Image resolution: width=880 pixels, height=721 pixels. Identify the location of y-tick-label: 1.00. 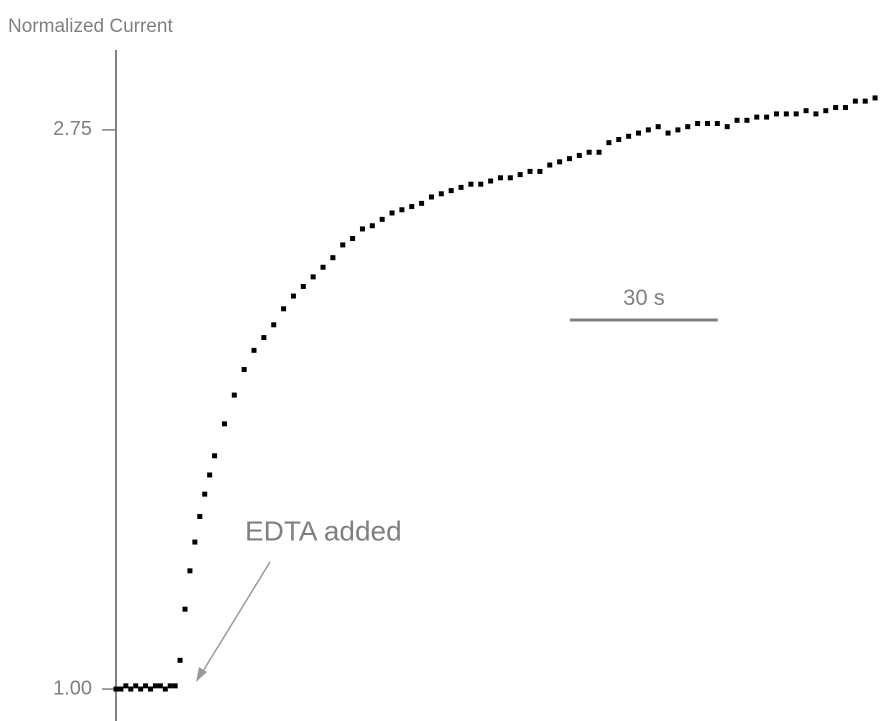
(72, 688).